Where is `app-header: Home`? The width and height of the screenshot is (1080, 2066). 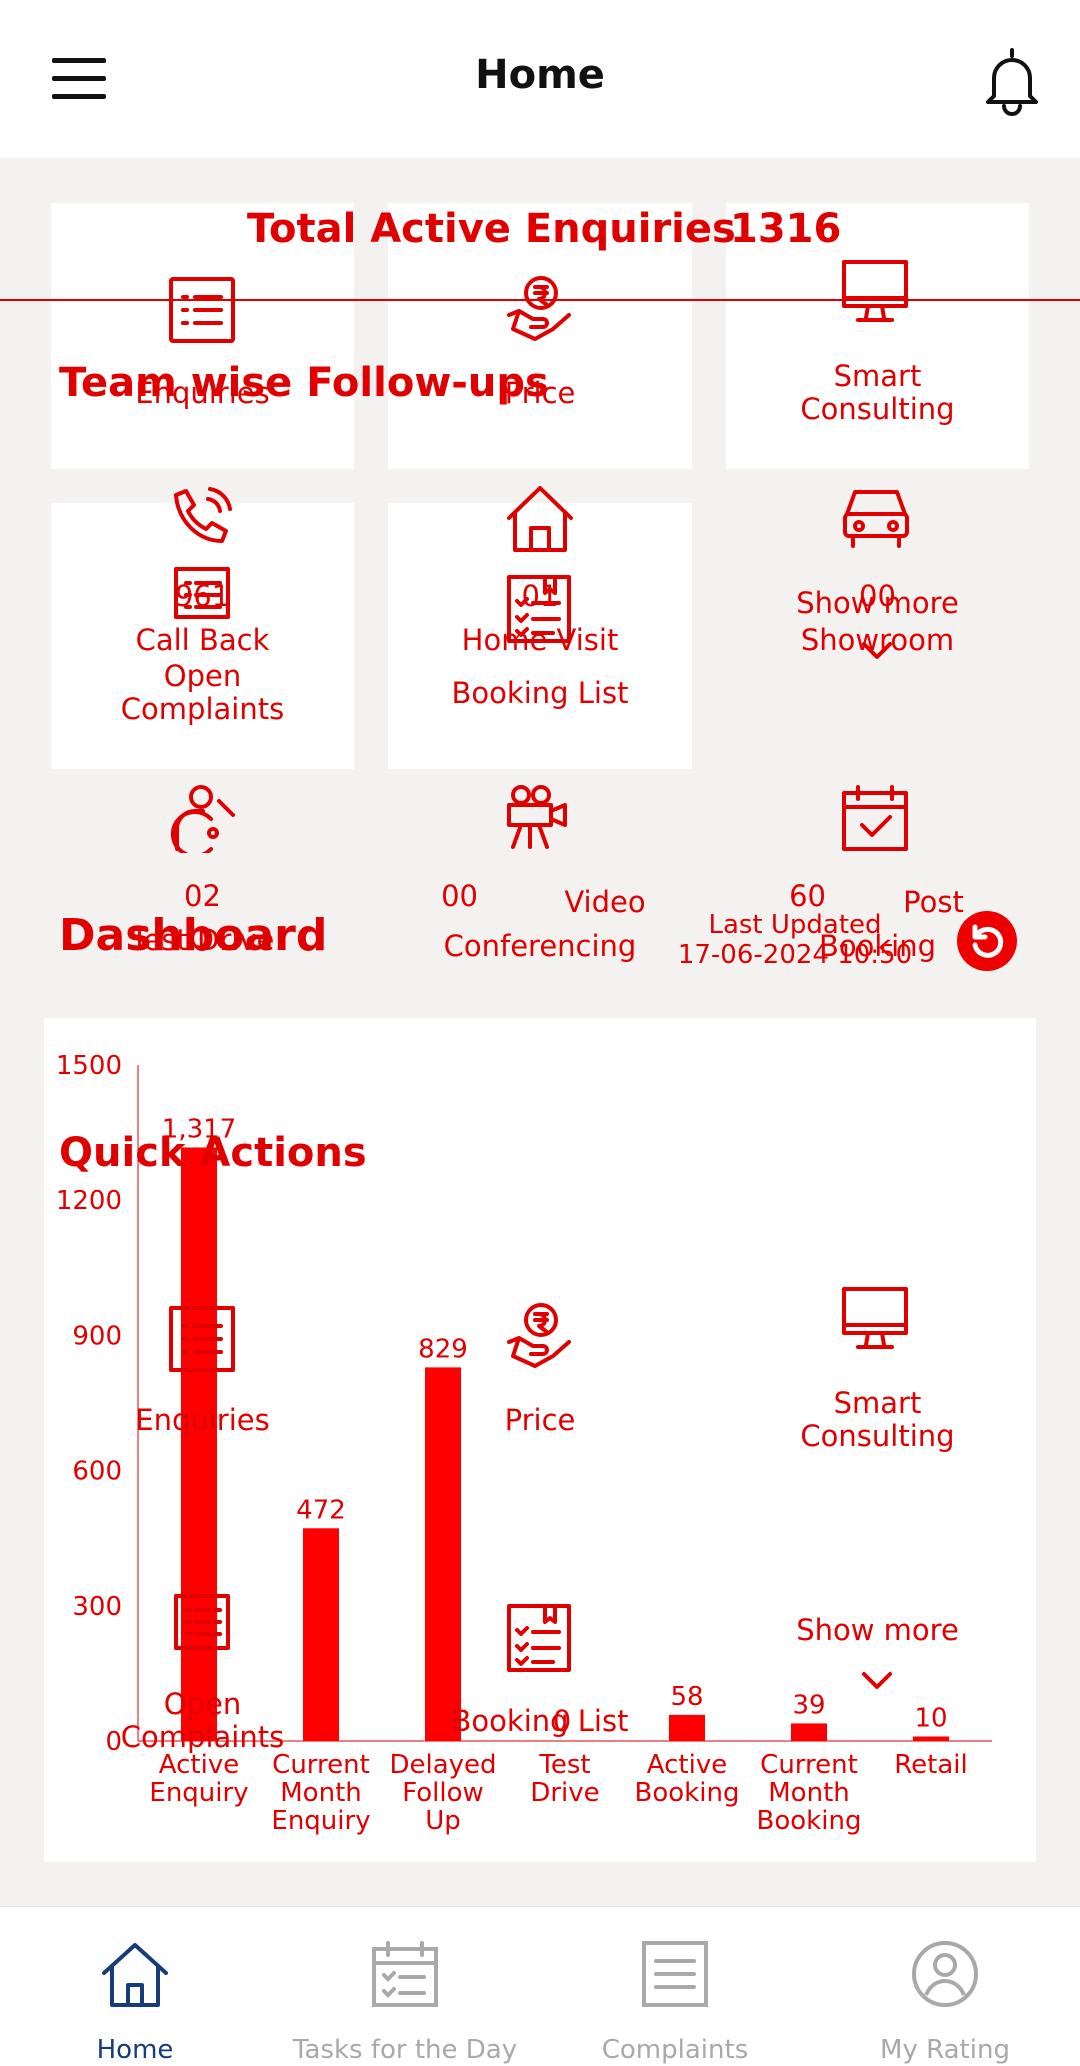
app-header: Home is located at coordinates (540, 79).